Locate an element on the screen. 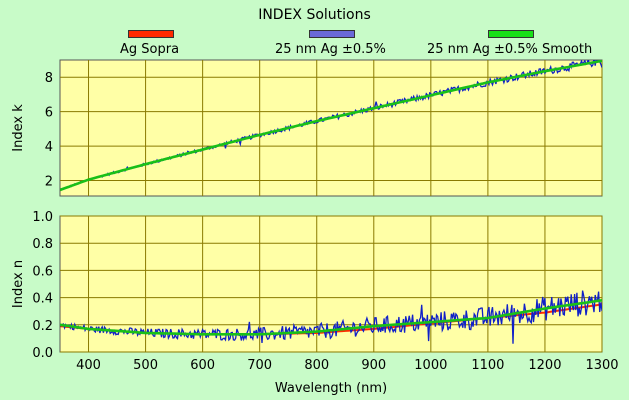 The image size is (629, 400). y-tick-label: 0.6 is located at coordinates (42, 271).